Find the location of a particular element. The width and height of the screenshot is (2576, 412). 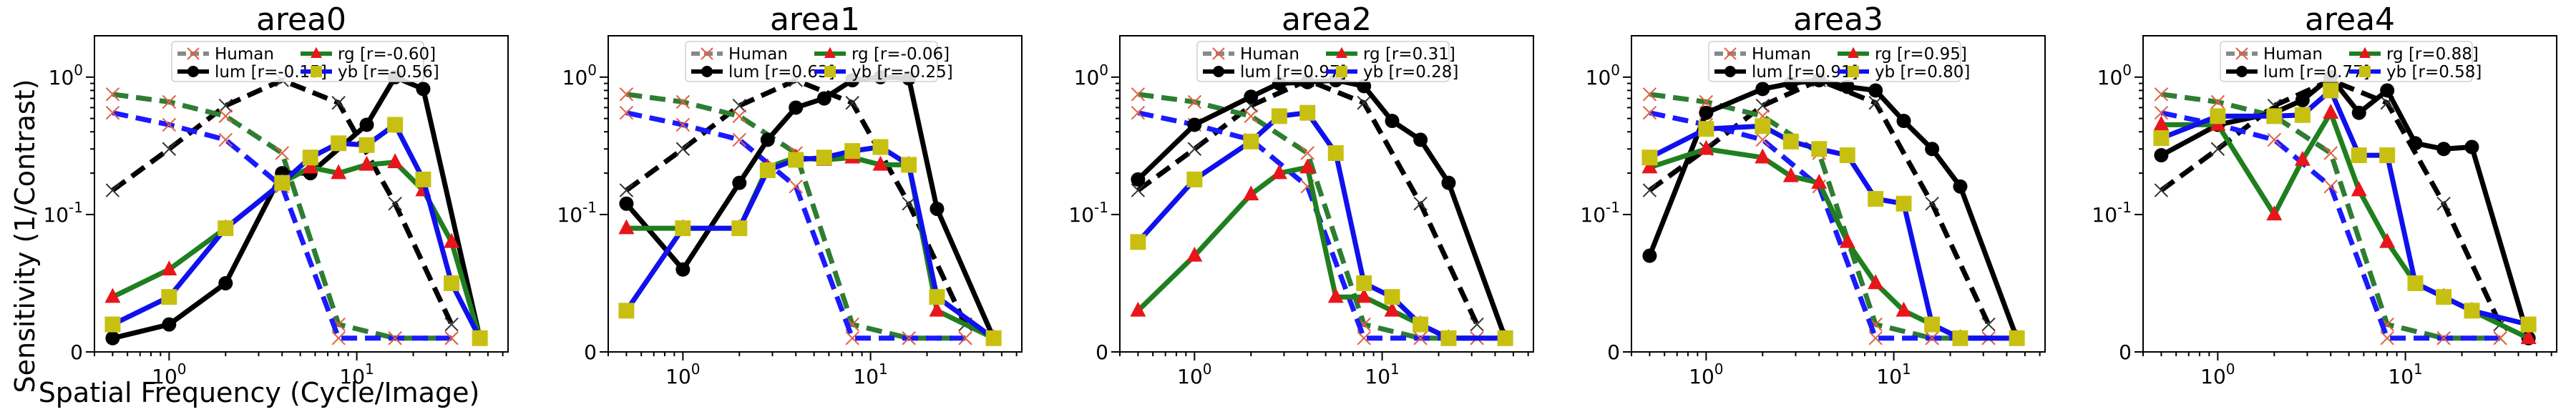

x-axis-label: Spatial Frequency (Cycle/Image) is located at coordinates (259, 392).